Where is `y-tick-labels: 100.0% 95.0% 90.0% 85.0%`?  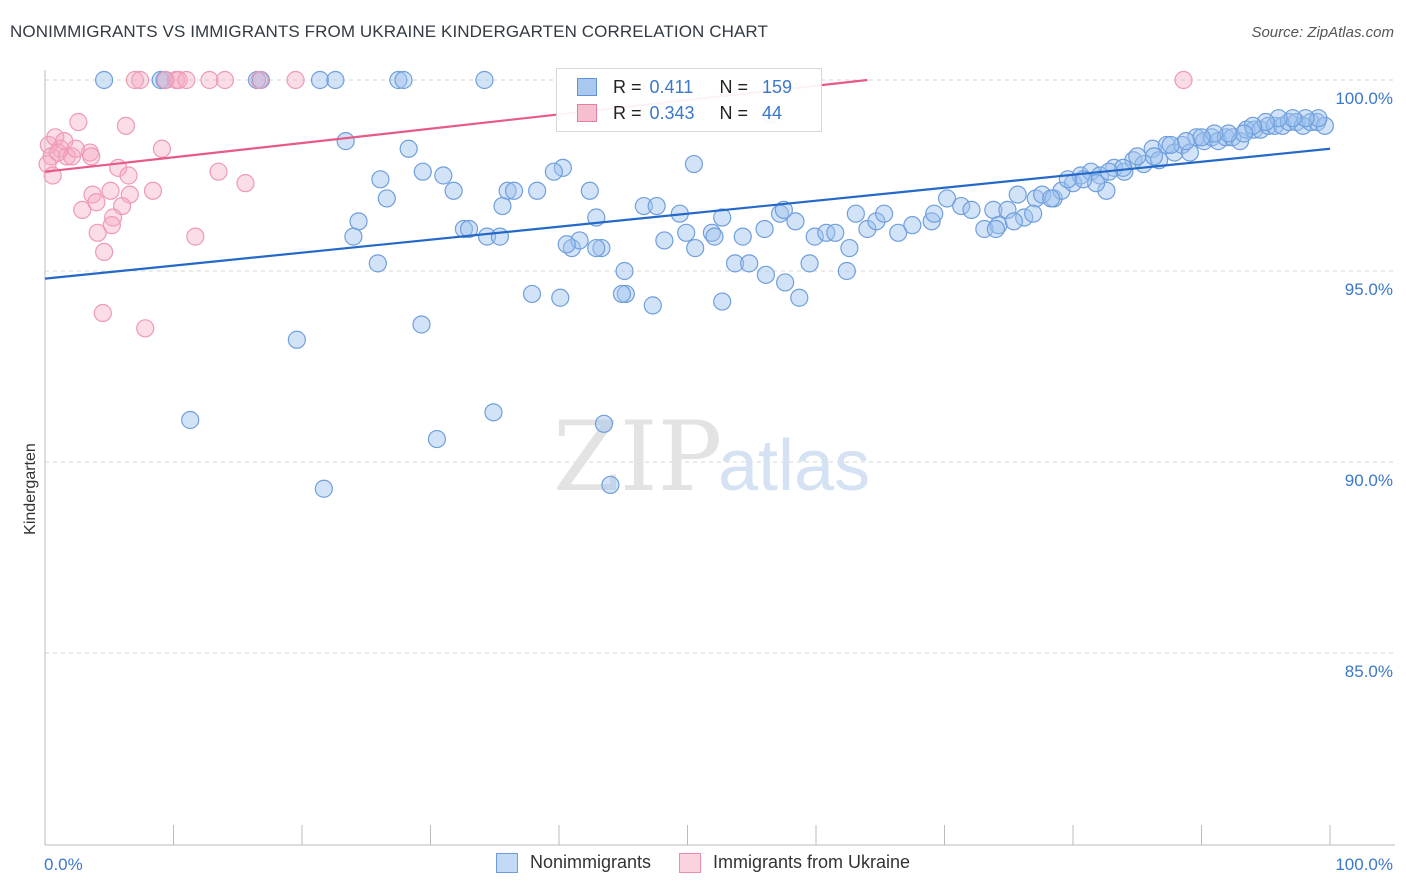 y-tick-labels: 100.0% 95.0% 90.0% 85.0% is located at coordinates (1364, 385).